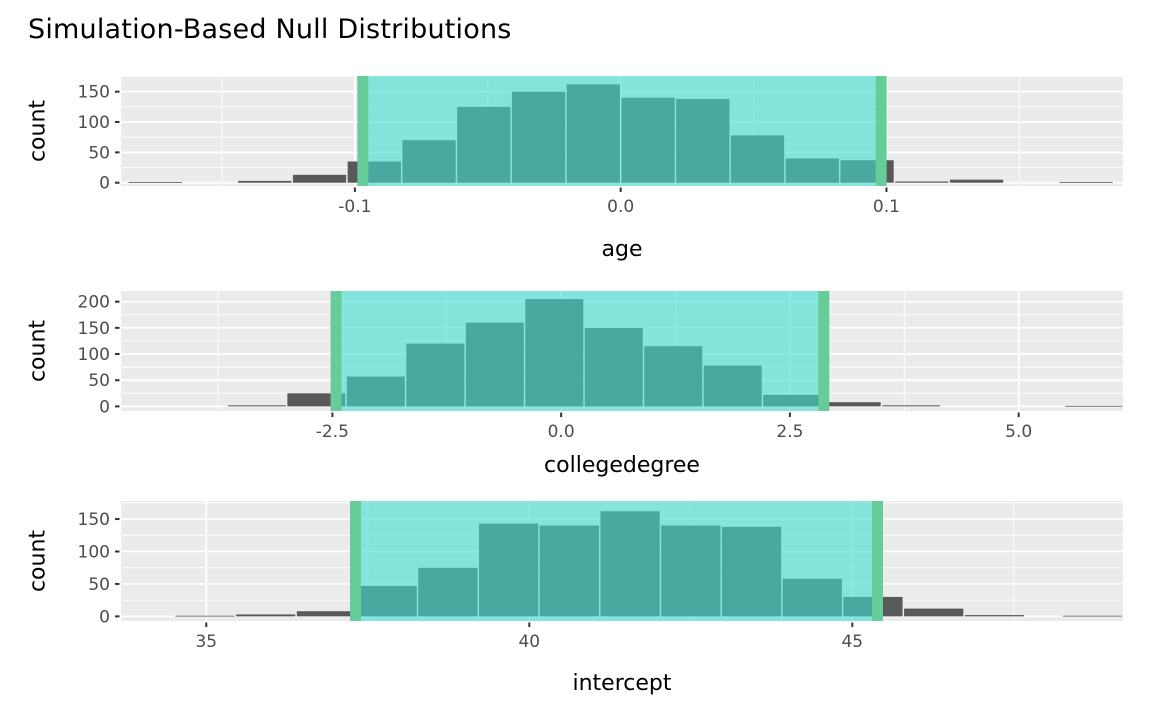 The image size is (1152, 711). What do you see at coordinates (270, 29) in the screenshot?
I see `chart-title: Simulation-Based Null Distributions` at bounding box center [270, 29].